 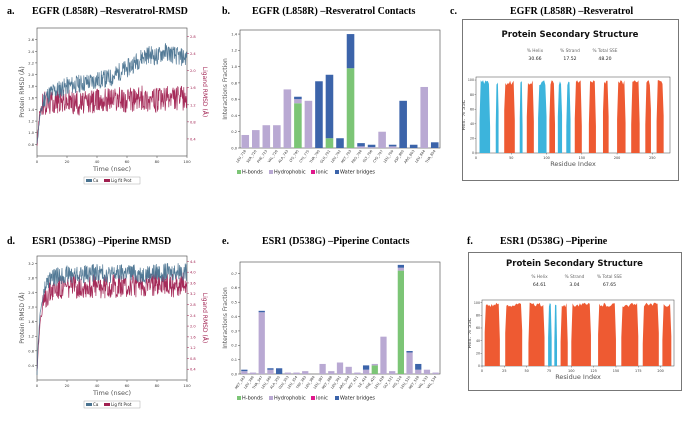 I want to click on panel-e-label: e., so click(x=225, y=241).